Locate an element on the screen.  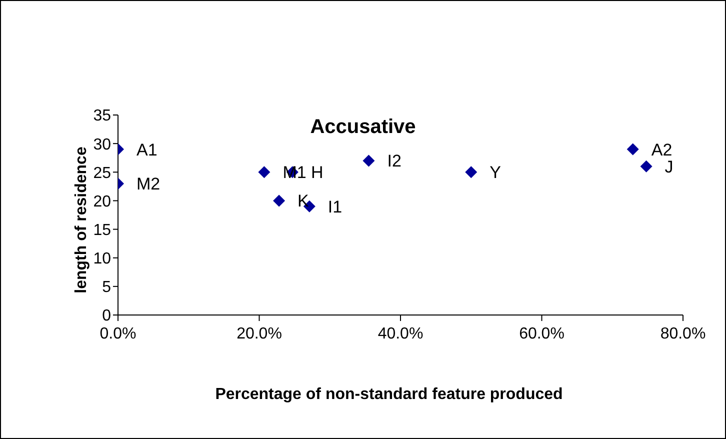
data-label: H is located at coordinates (317, 172).